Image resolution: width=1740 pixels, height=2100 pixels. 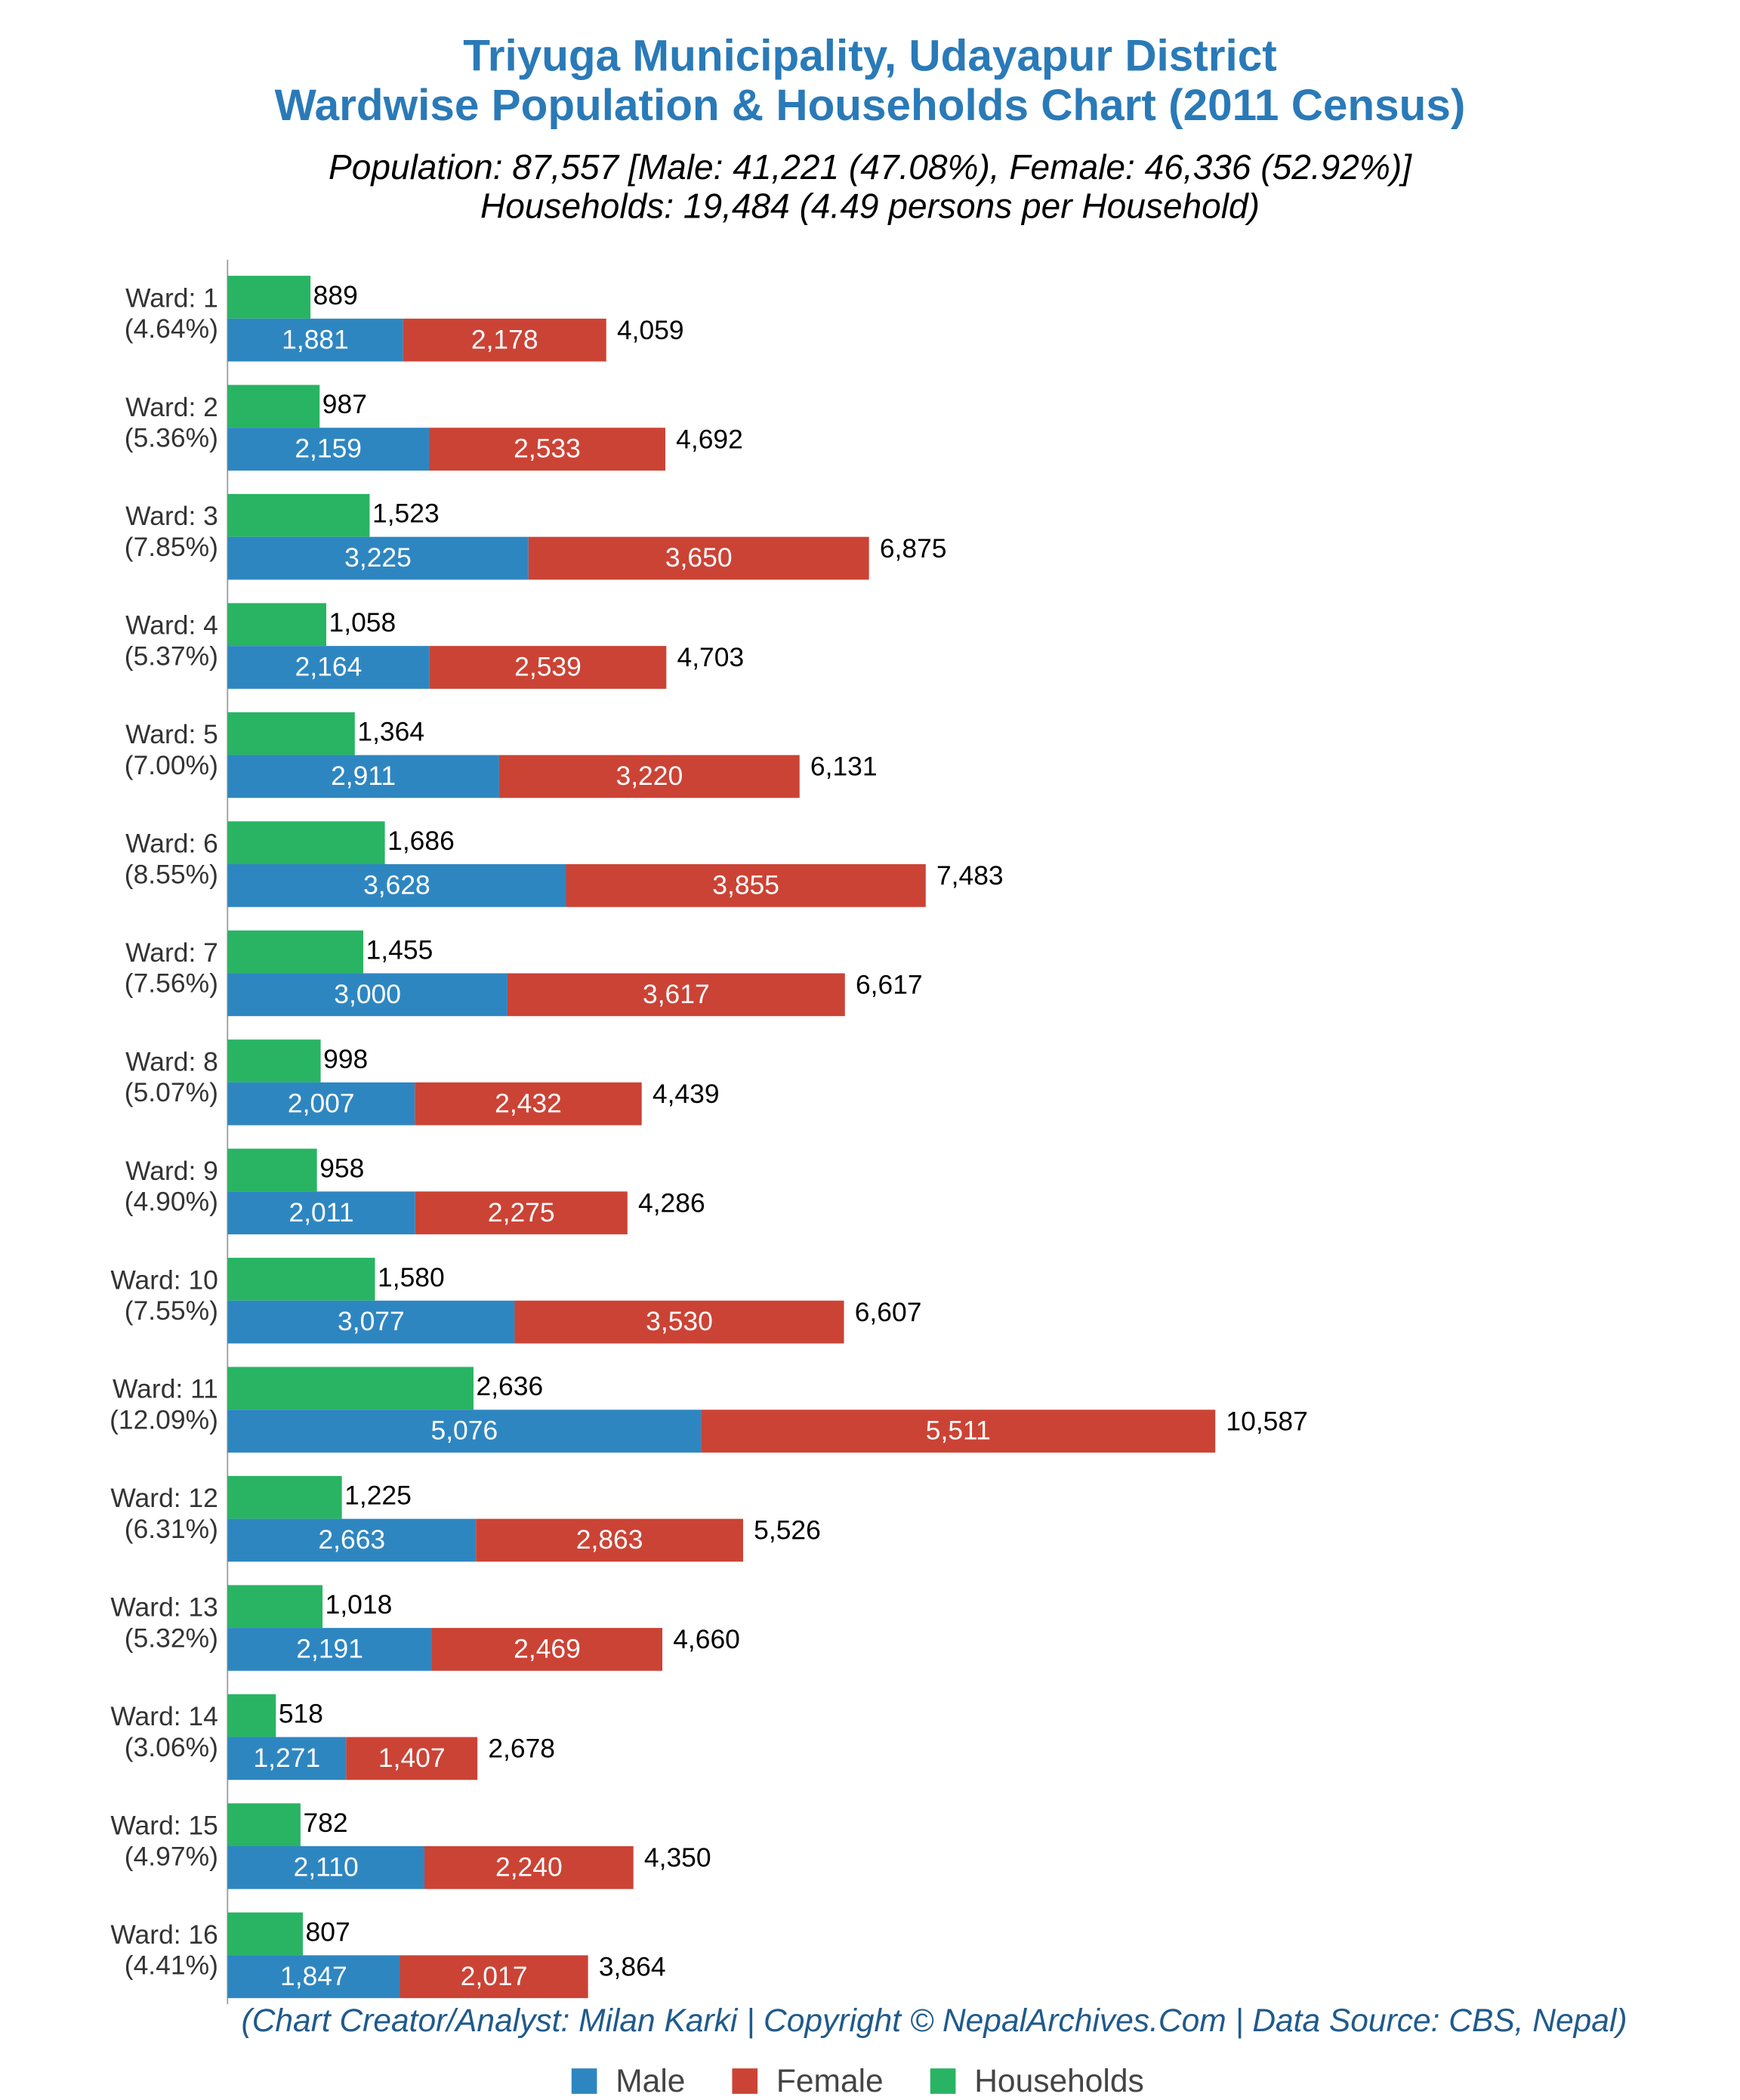 I want to click on total-label: 7,483, so click(x=970, y=875).